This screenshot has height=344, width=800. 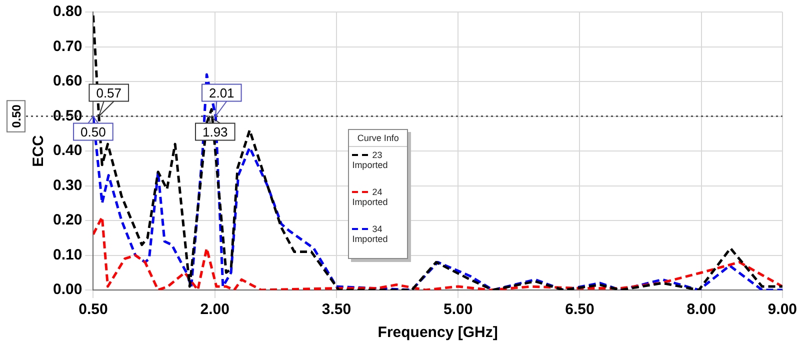 I want to click on legend-label: 34 Imported, so click(x=370, y=234).